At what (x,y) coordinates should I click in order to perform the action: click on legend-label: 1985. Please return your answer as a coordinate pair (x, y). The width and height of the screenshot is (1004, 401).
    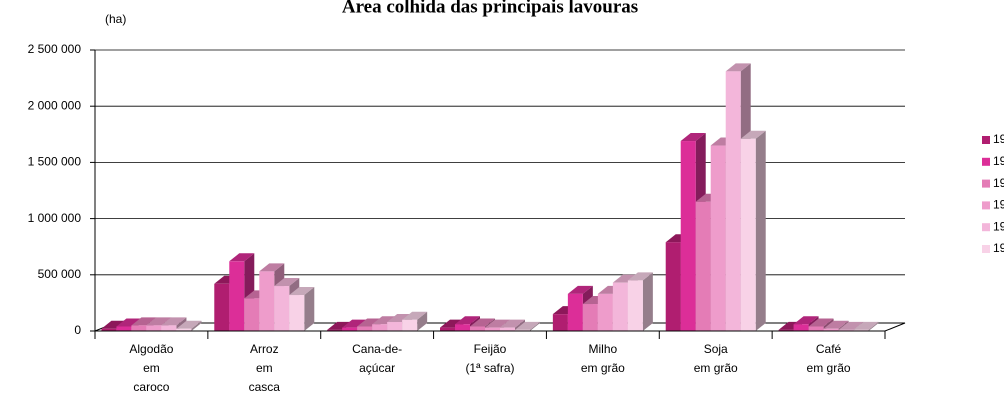
    Looking at the image, I should click on (998, 139).